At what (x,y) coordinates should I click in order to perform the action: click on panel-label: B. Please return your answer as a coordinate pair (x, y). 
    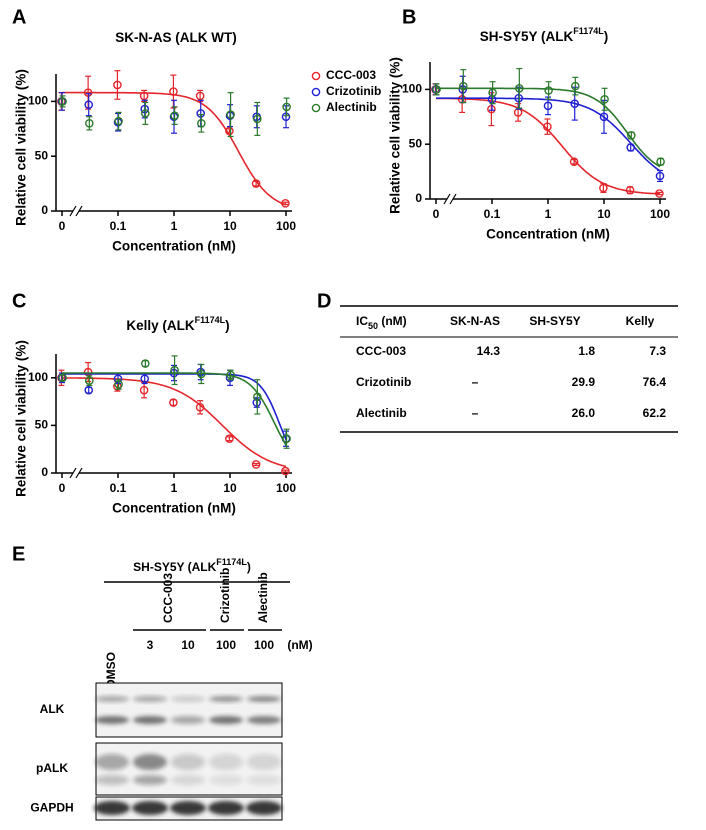
    Looking at the image, I should click on (409, 17).